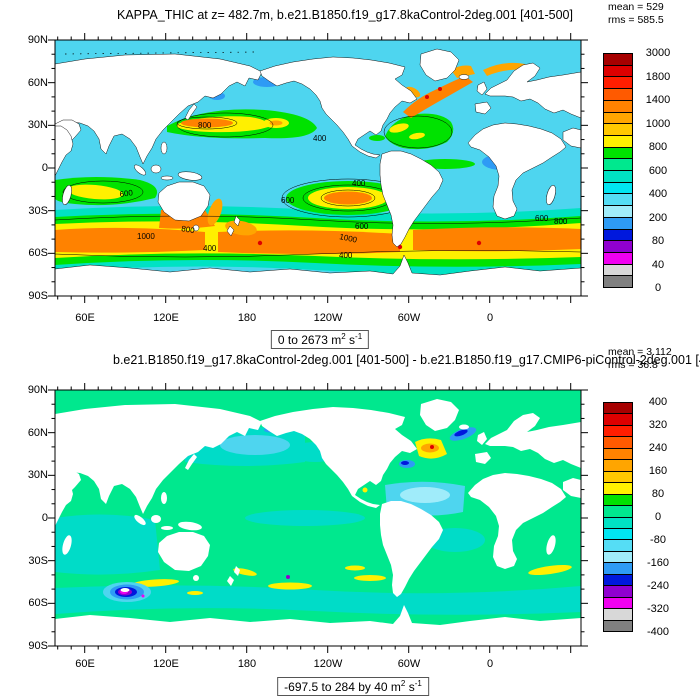  Describe the element at coordinates (658, 448) in the screenshot. I see `colorbar-label: 240` at that location.